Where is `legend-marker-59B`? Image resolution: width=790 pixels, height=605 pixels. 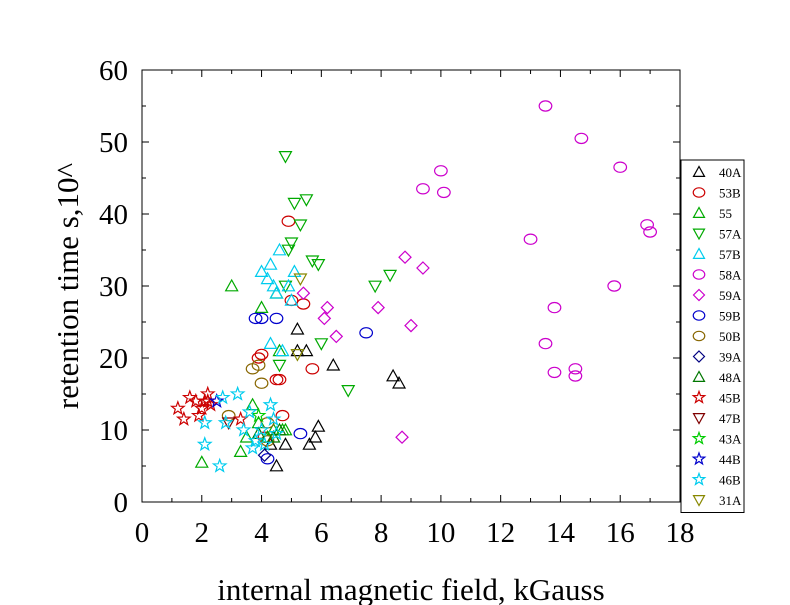 legend-marker-59B is located at coordinates (699, 315).